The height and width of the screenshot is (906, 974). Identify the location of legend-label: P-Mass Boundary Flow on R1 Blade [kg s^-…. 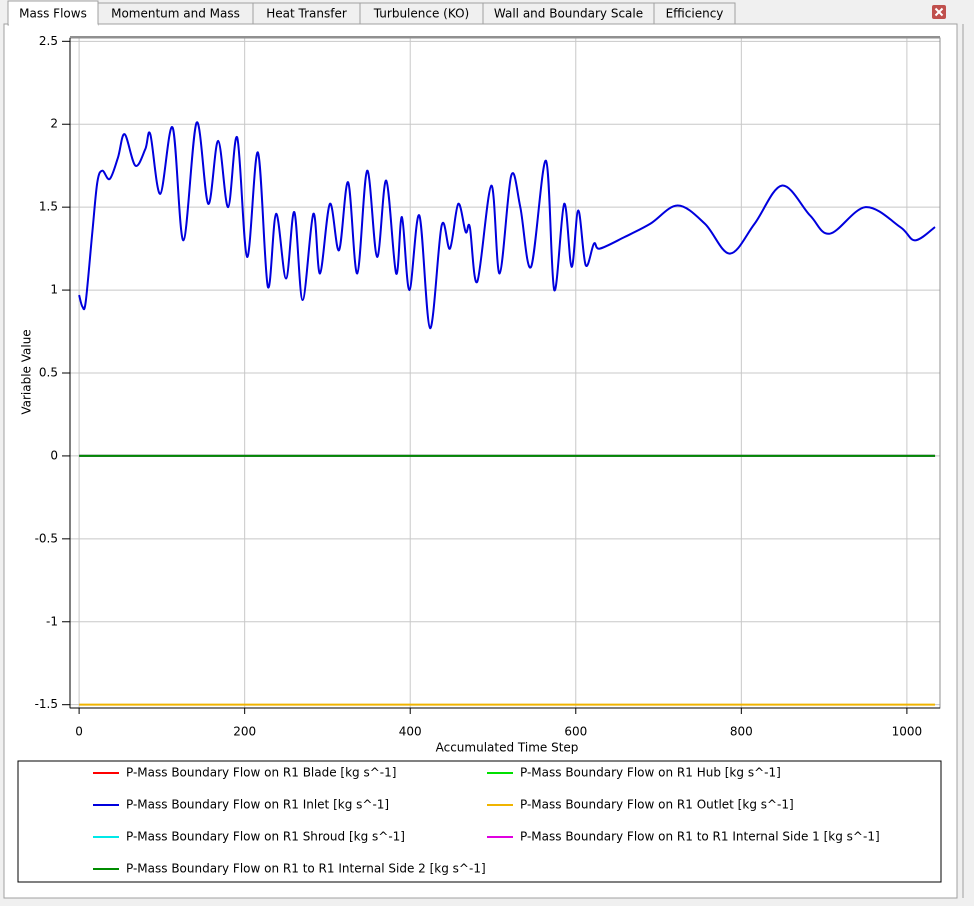
(261, 773).